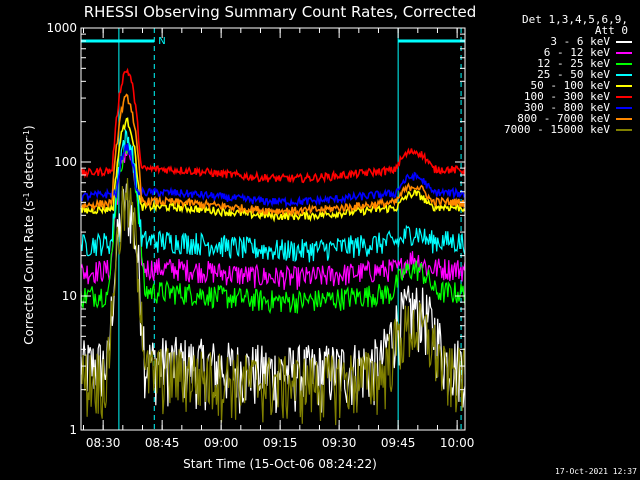  I want to click on legend-label: 3 - 6 keV, so click(580, 41).